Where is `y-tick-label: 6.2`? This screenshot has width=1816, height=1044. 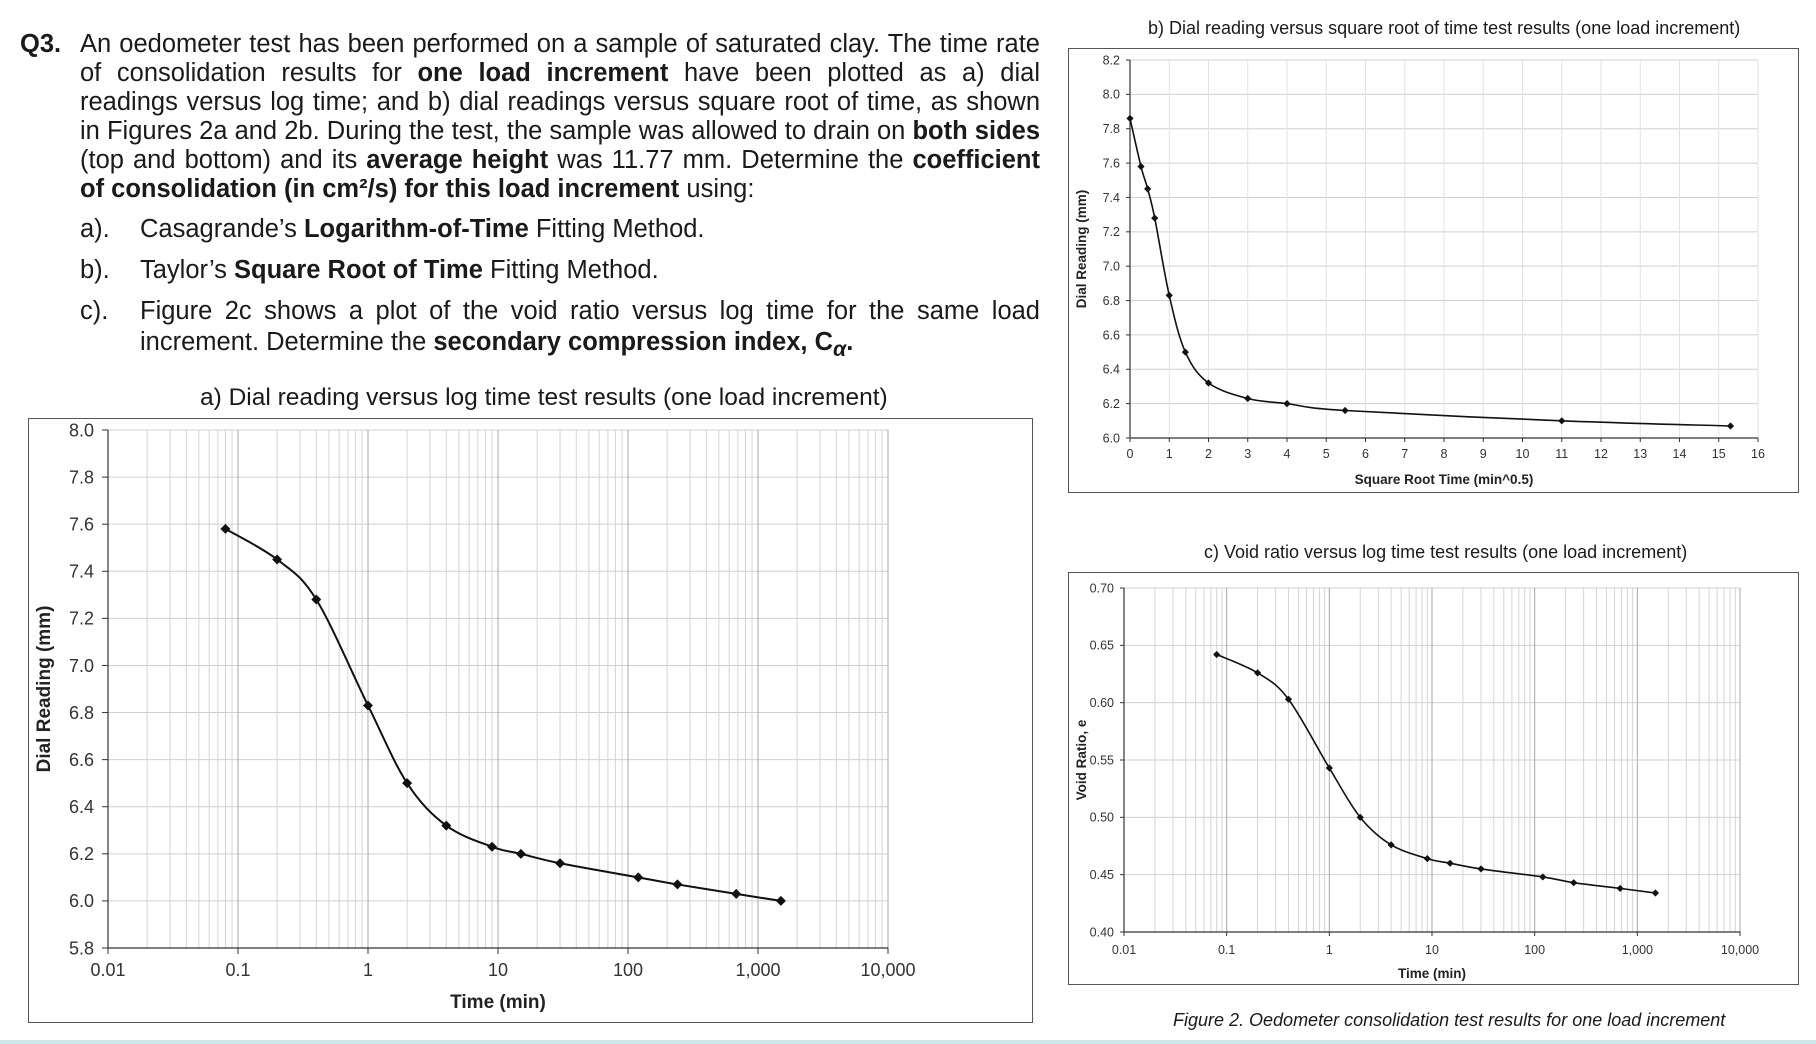 y-tick-label: 6.2 is located at coordinates (81, 854).